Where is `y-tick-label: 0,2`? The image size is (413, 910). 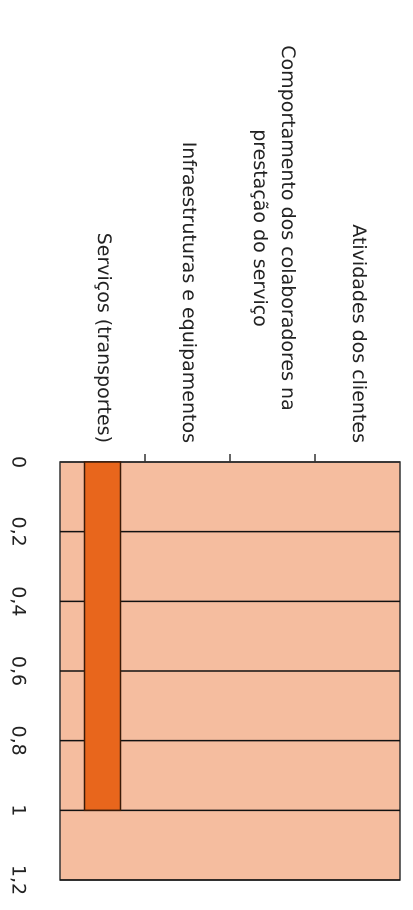
y-tick-label: 0,2 is located at coordinates (19, 532).